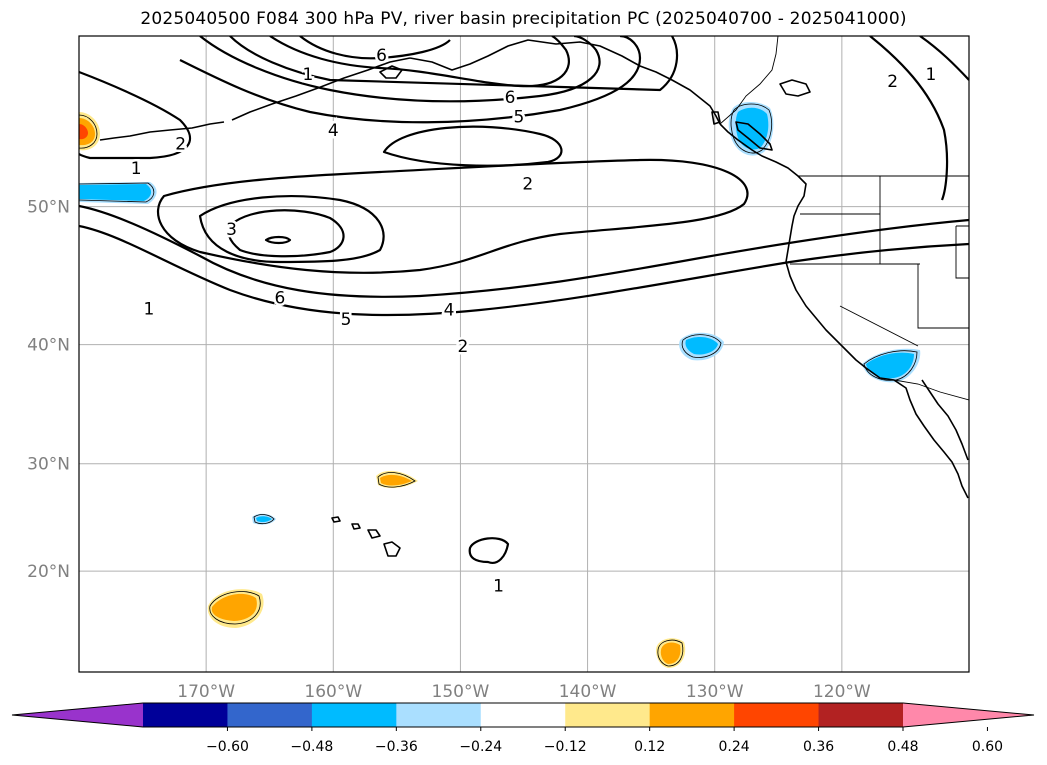 This screenshot has width=1047, height=765. What do you see at coordinates (135, 115) in the screenshot?
I see `pv-contour-2-west` at bounding box center [135, 115].